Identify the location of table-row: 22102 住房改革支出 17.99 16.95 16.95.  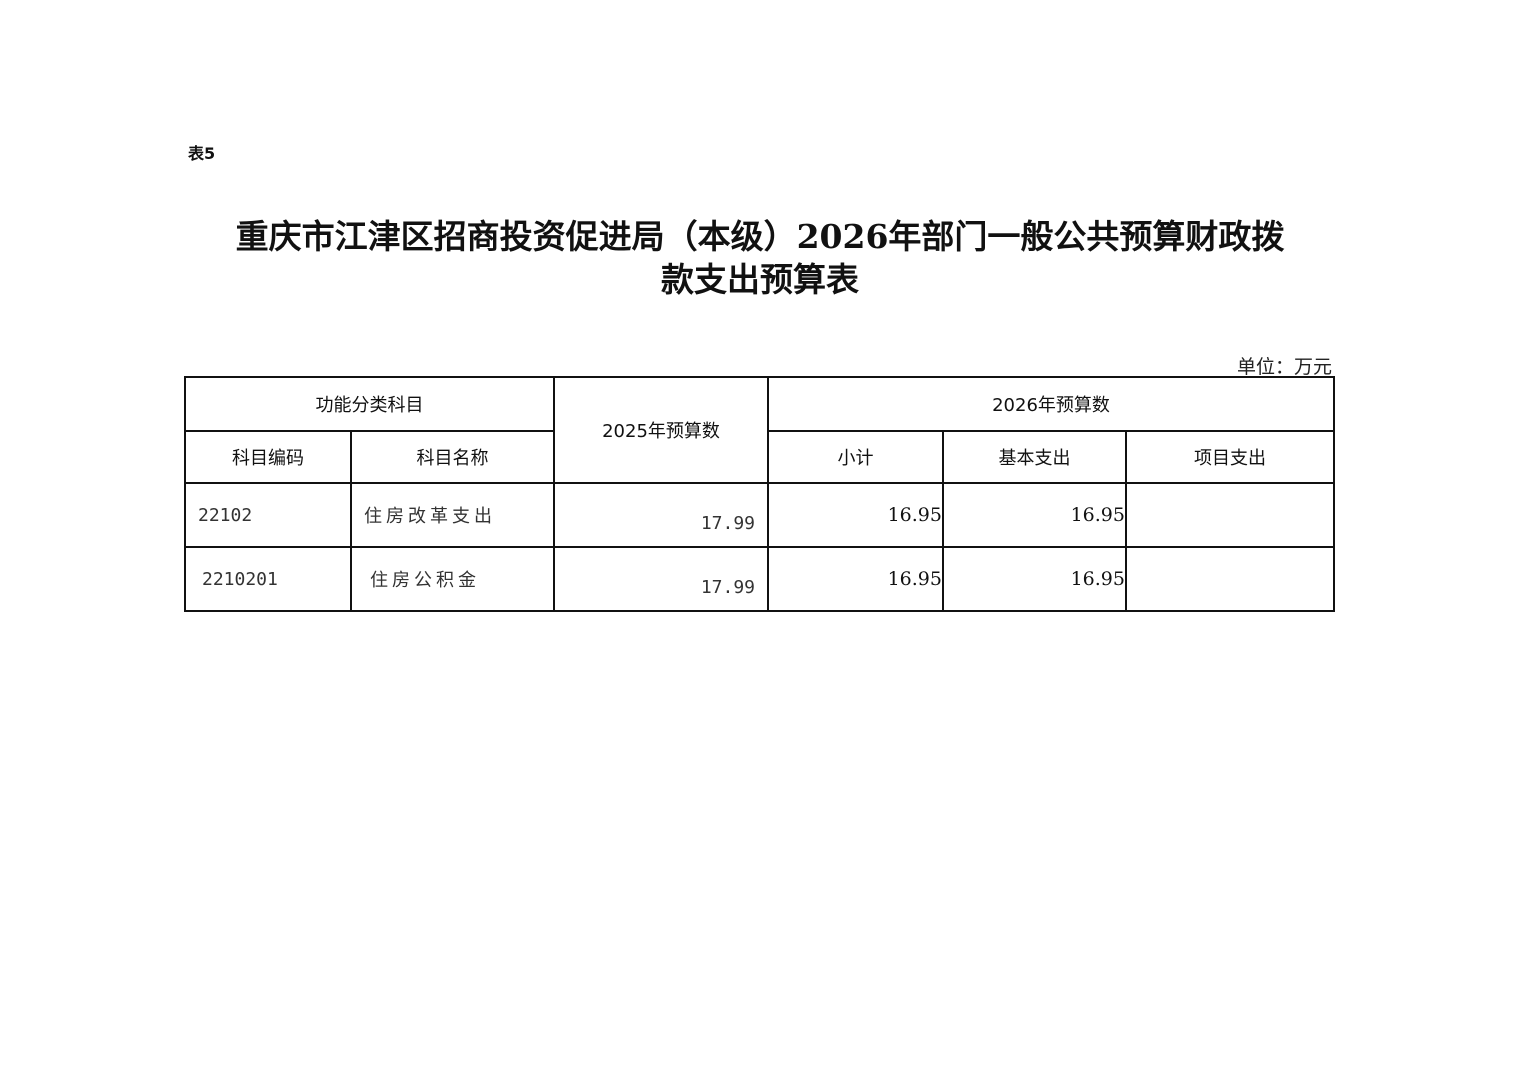
(759, 515).